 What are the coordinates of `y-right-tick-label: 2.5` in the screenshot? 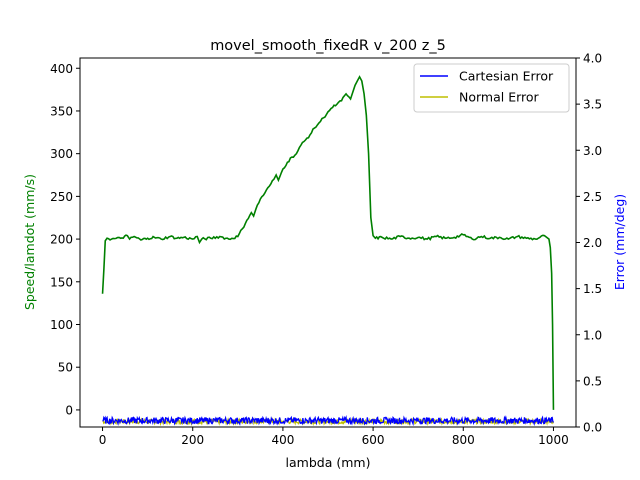 It's located at (592, 197).